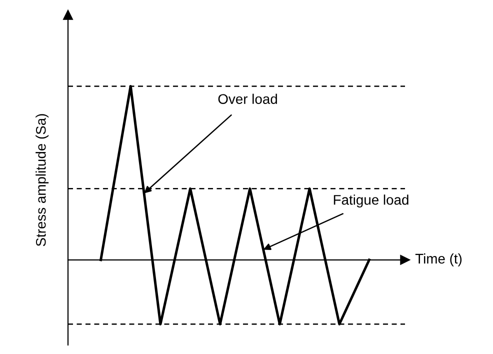 The width and height of the screenshot is (493, 354). I want to click on x-axis-title: Time (t), so click(438, 259).